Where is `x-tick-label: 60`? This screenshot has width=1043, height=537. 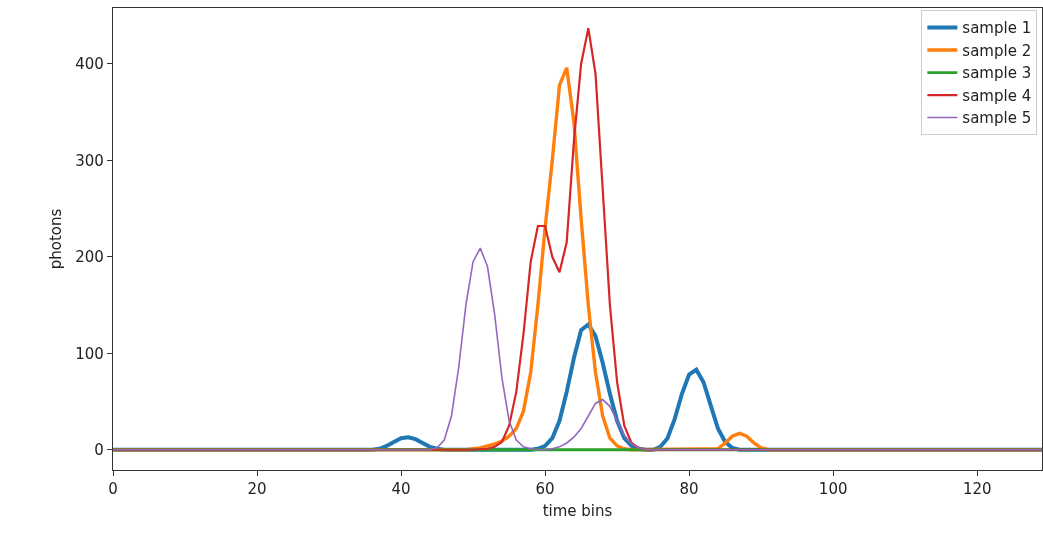 x-tick-label: 60 is located at coordinates (545, 489).